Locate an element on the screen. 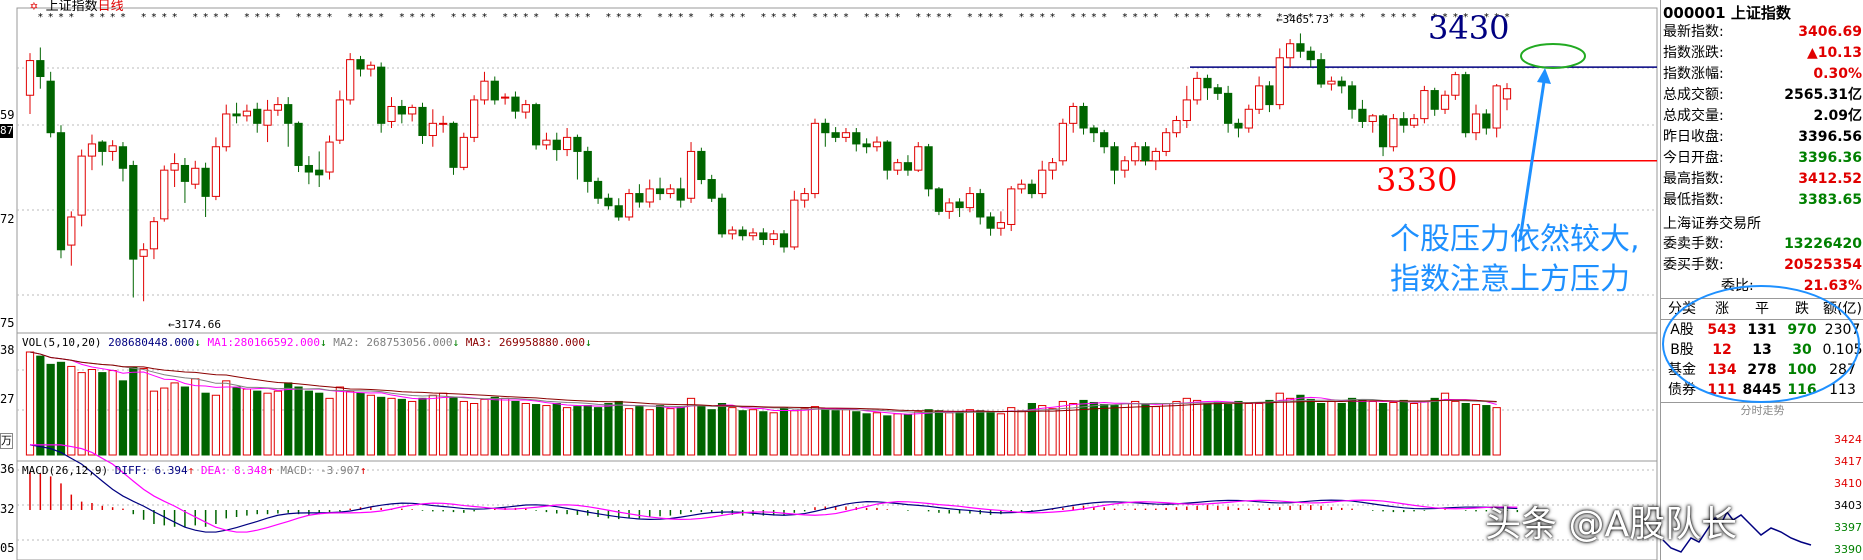 This screenshot has width=1863, height=560. order-label: 委买手数: is located at coordinates (1693, 265).